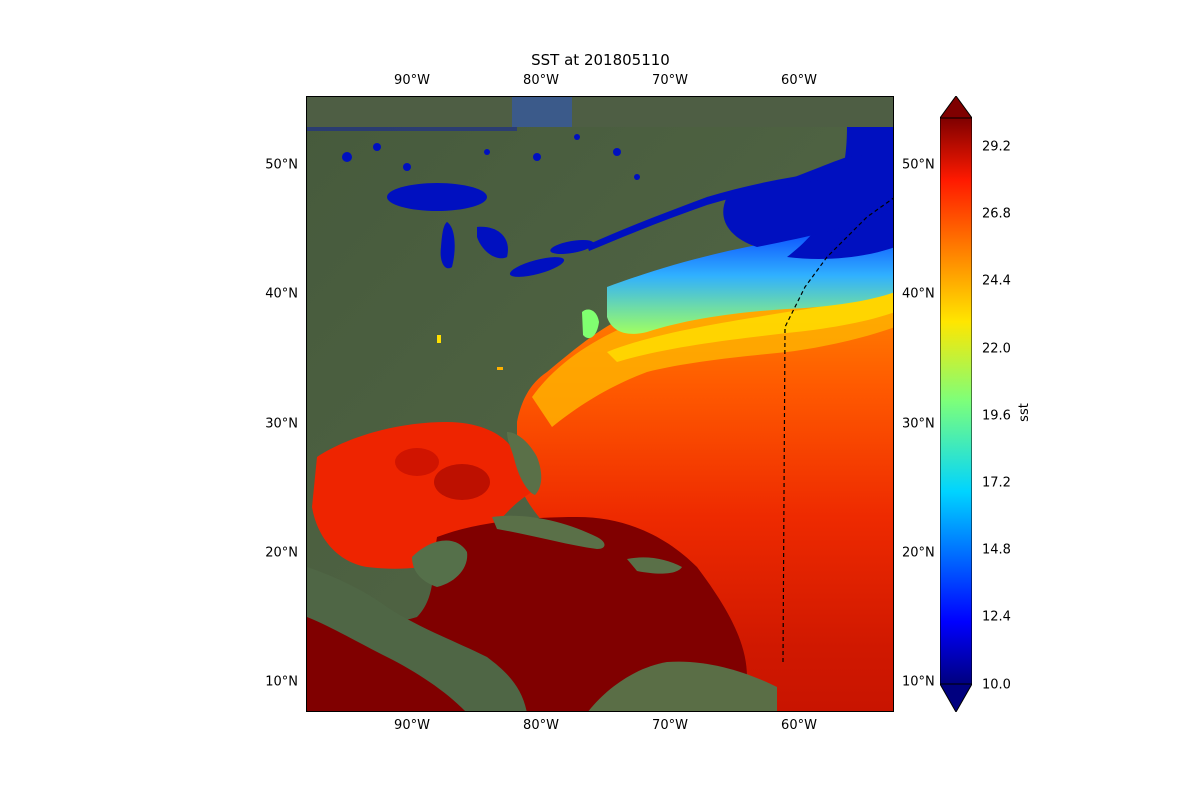 Image resolution: width=1200 pixels, height=800 pixels. What do you see at coordinates (996, 349) in the screenshot?
I see `colorbar-tick-3: 22.0` at bounding box center [996, 349].